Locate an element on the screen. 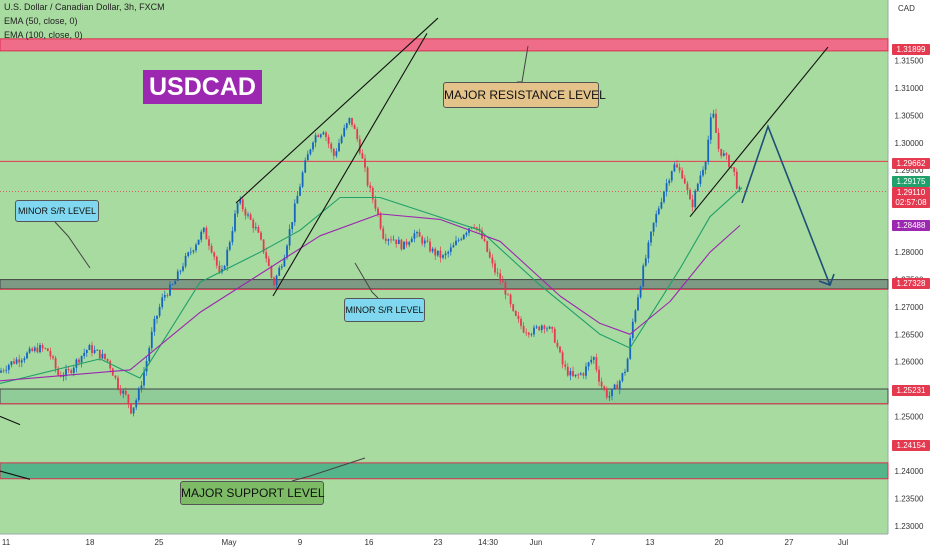 Image resolution: width=932 pixels, height=555 pixels. currency-label: CAD is located at coordinates (906, 8).